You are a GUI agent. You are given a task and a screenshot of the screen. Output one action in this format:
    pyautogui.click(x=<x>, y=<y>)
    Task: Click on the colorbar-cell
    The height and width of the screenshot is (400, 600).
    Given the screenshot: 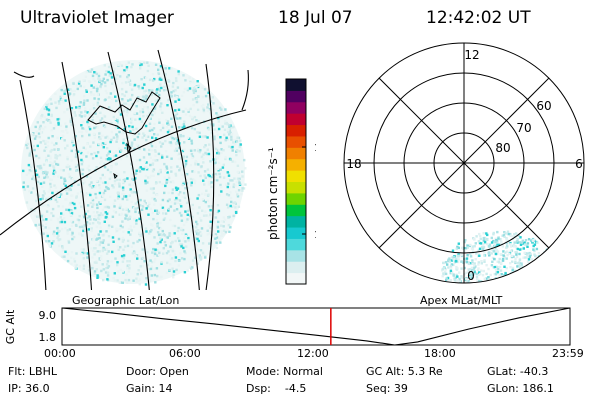 What is the action you would take?
    pyautogui.click(x=296, y=187)
    